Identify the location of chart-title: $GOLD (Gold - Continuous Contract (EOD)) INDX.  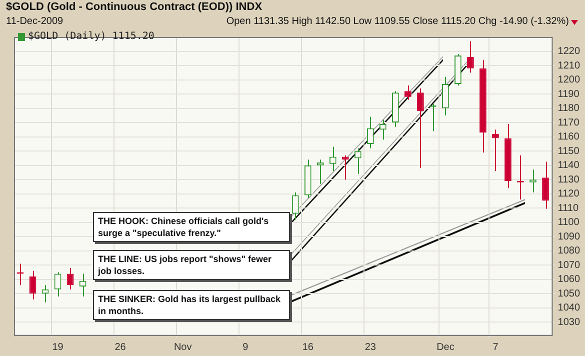
(134, 7).